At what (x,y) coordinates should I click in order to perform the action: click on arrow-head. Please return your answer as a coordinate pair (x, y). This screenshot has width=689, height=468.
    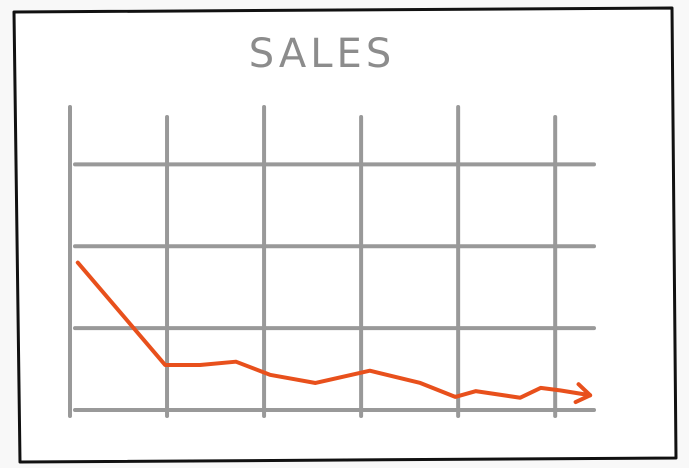
    Looking at the image, I should click on (583, 393).